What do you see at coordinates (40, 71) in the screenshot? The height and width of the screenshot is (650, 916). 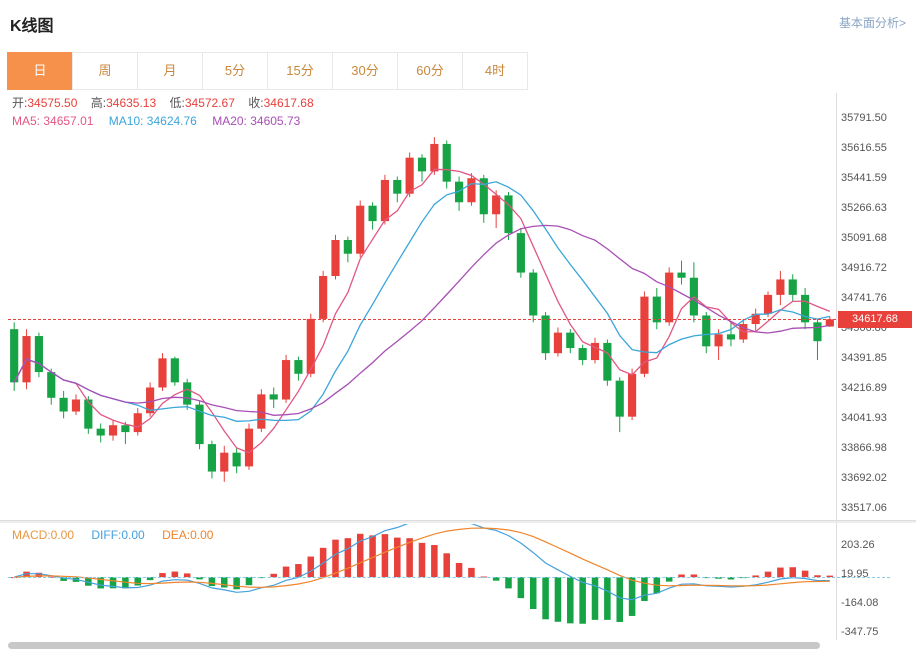 I see `tab-day: 日` at bounding box center [40, 71].